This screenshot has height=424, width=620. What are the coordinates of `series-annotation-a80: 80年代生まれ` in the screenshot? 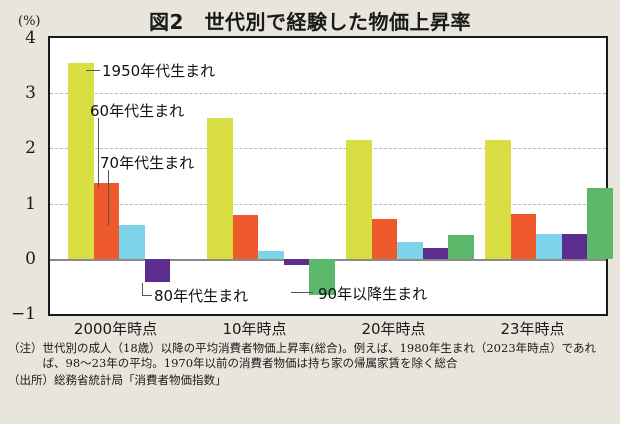 It's located at (201, 296).